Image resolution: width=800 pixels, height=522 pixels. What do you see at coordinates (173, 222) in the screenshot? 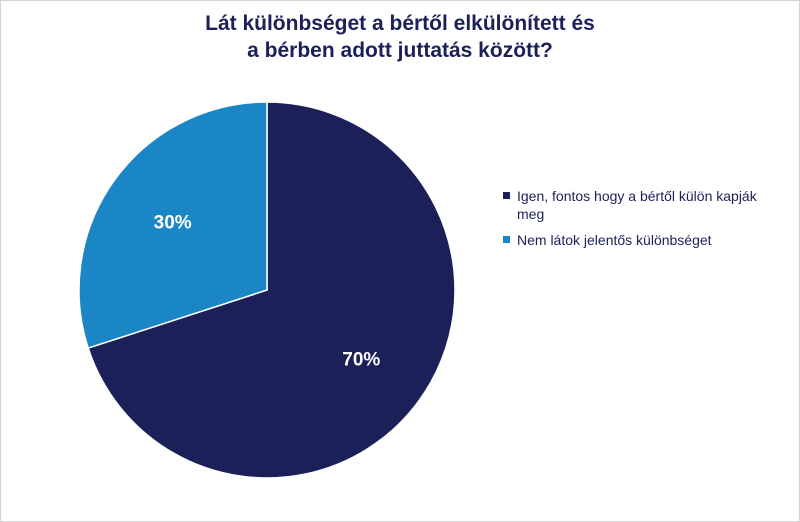
I see `pie-label-nem: 30%` at bounding box center [173, 222].